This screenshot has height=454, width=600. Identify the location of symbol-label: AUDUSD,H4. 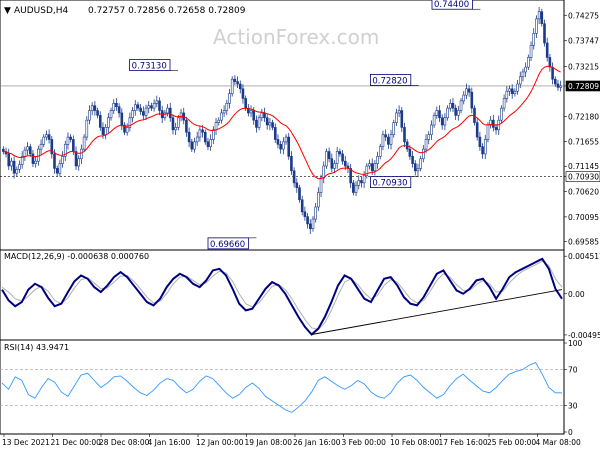
(41, 11).